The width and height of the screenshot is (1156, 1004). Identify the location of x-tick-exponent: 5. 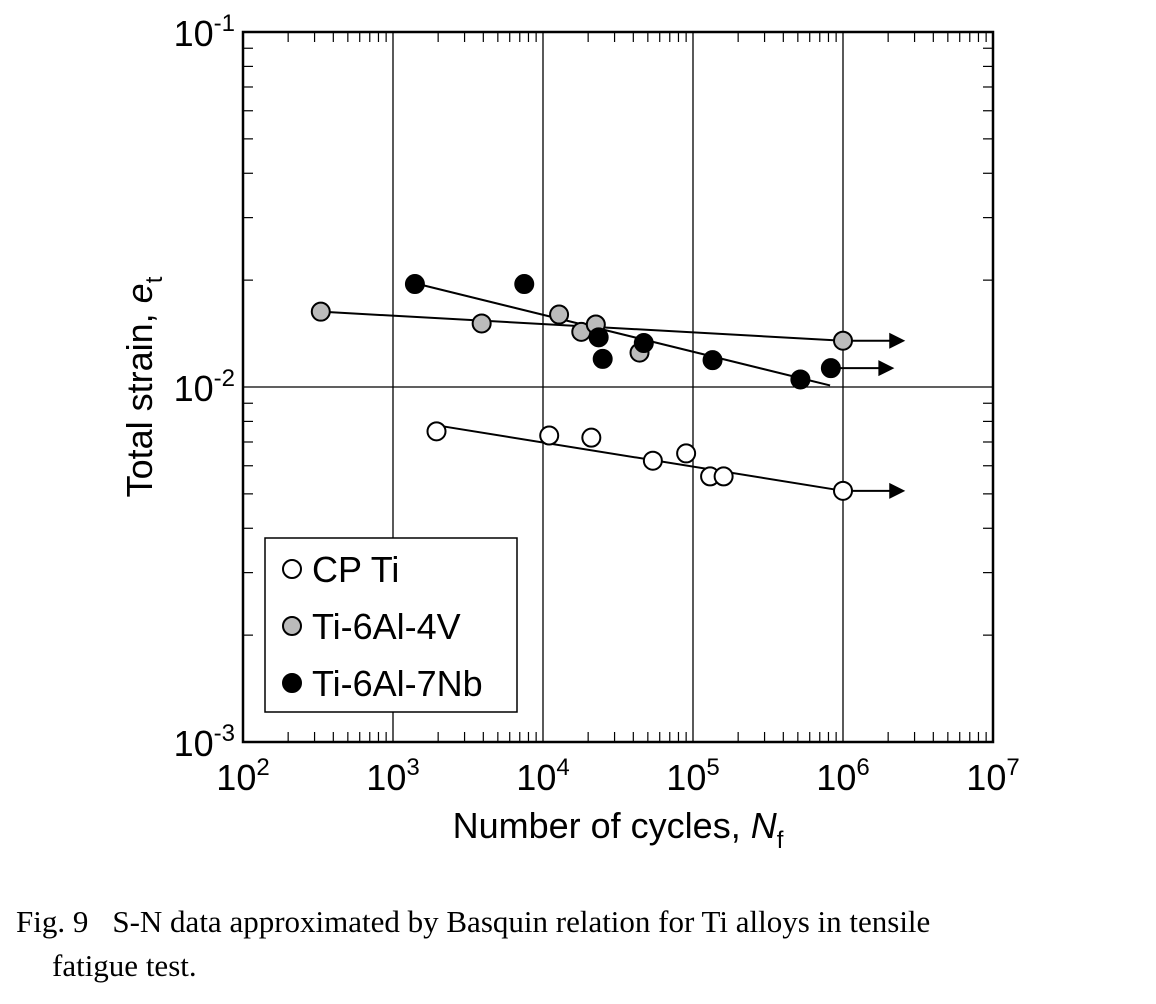
(712, 767).